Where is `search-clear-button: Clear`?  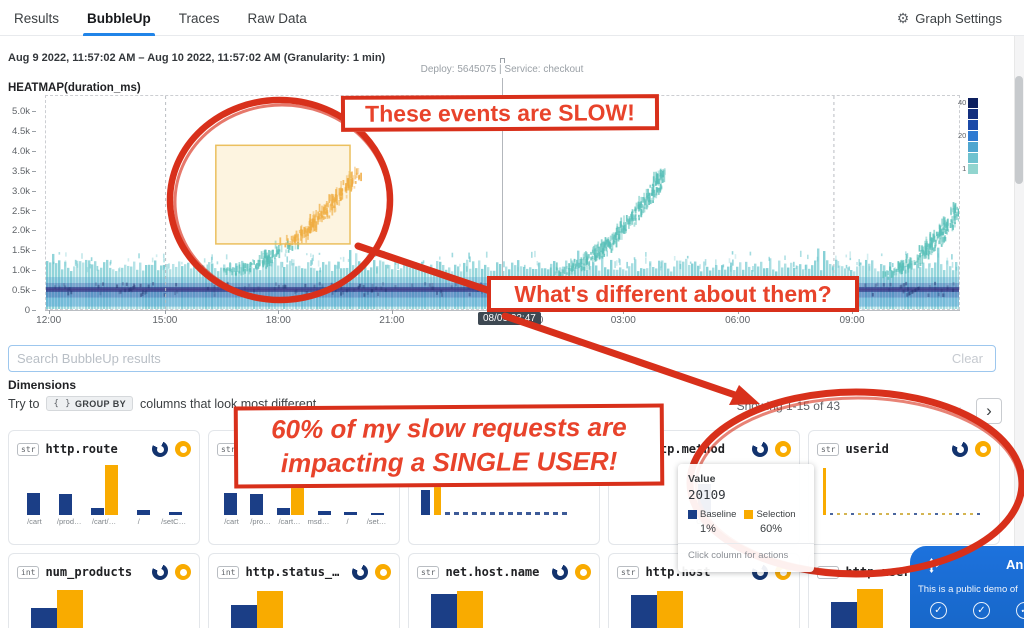
search-clear-button: Clear is located at coordinates (967, 358).